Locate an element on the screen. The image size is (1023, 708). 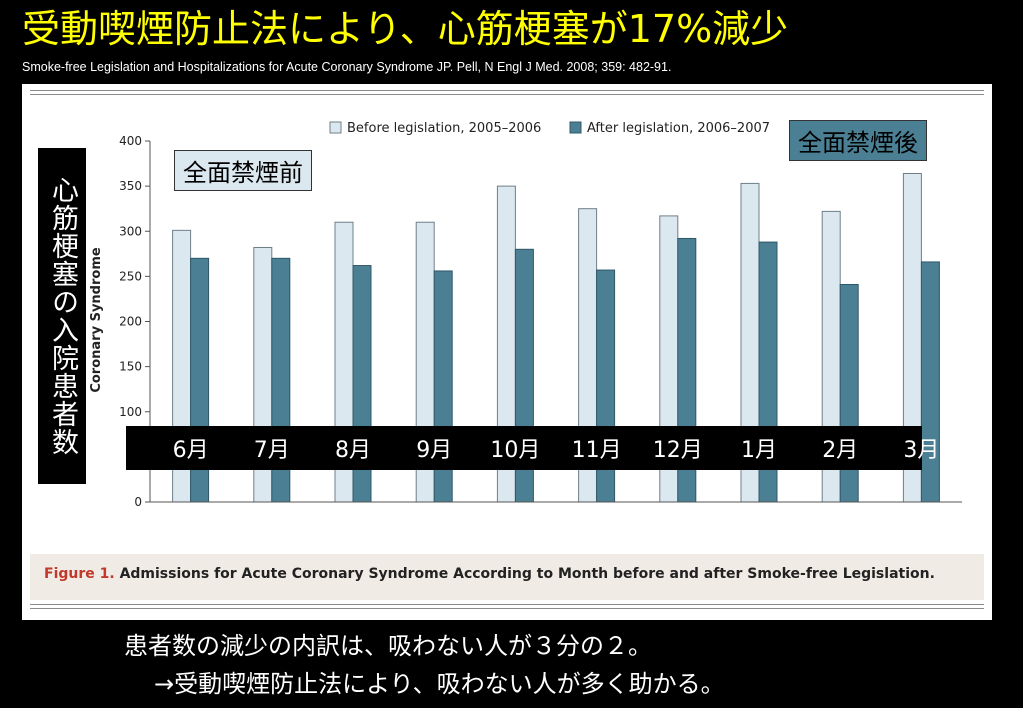
month-label: 3月 is located at coordinates (921, 450).